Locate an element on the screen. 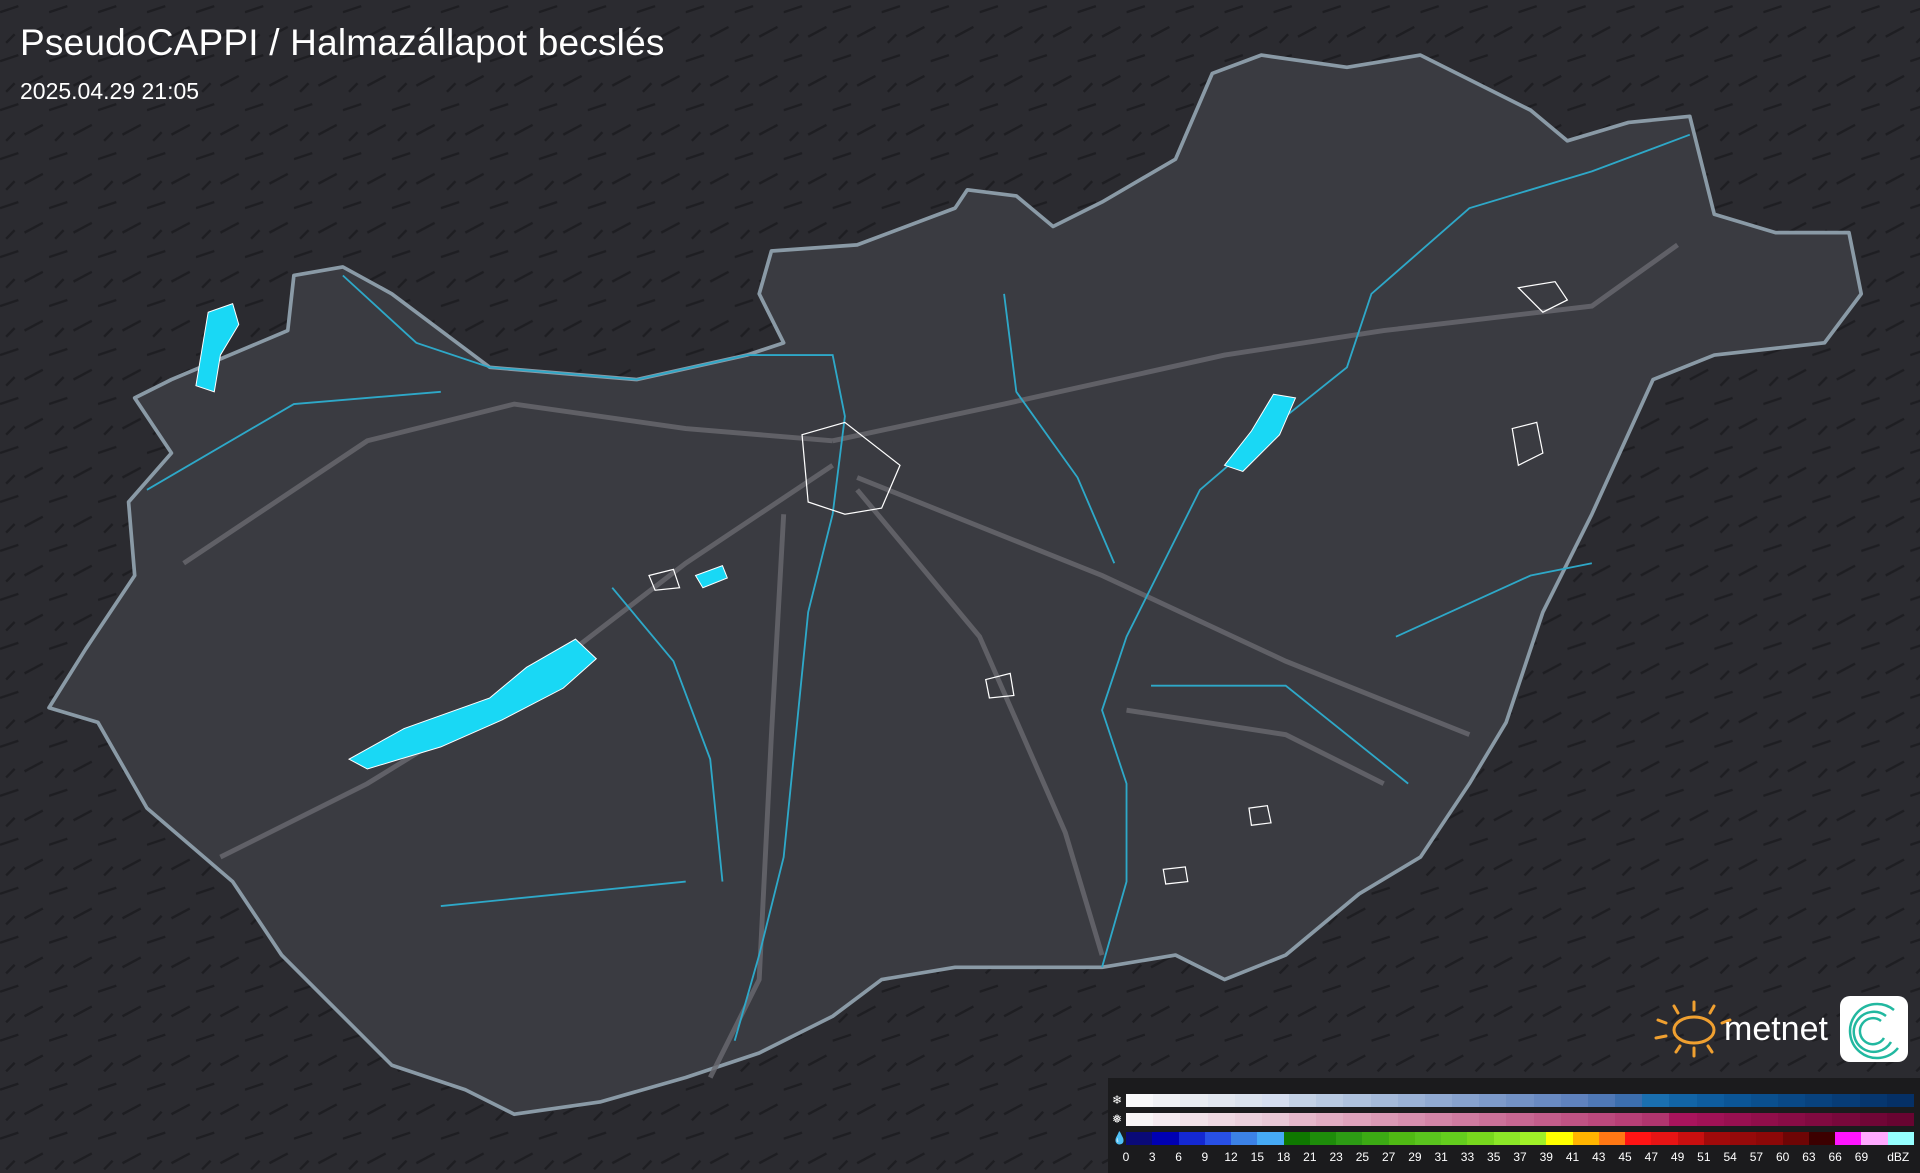  legend-label: 37 is located at coordinates (1520, 1157).